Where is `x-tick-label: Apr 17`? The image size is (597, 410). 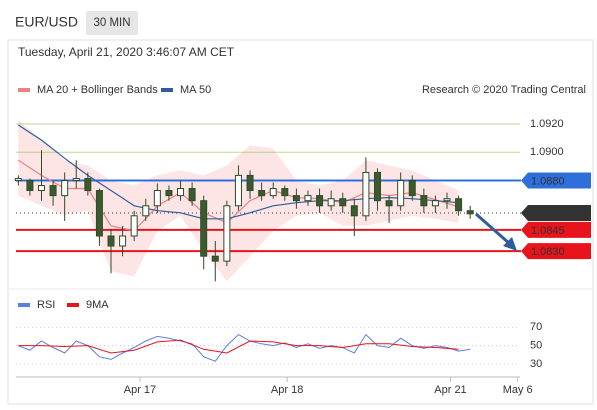 x-tick-label: Apr 17 is located at coordinates (140, 390).